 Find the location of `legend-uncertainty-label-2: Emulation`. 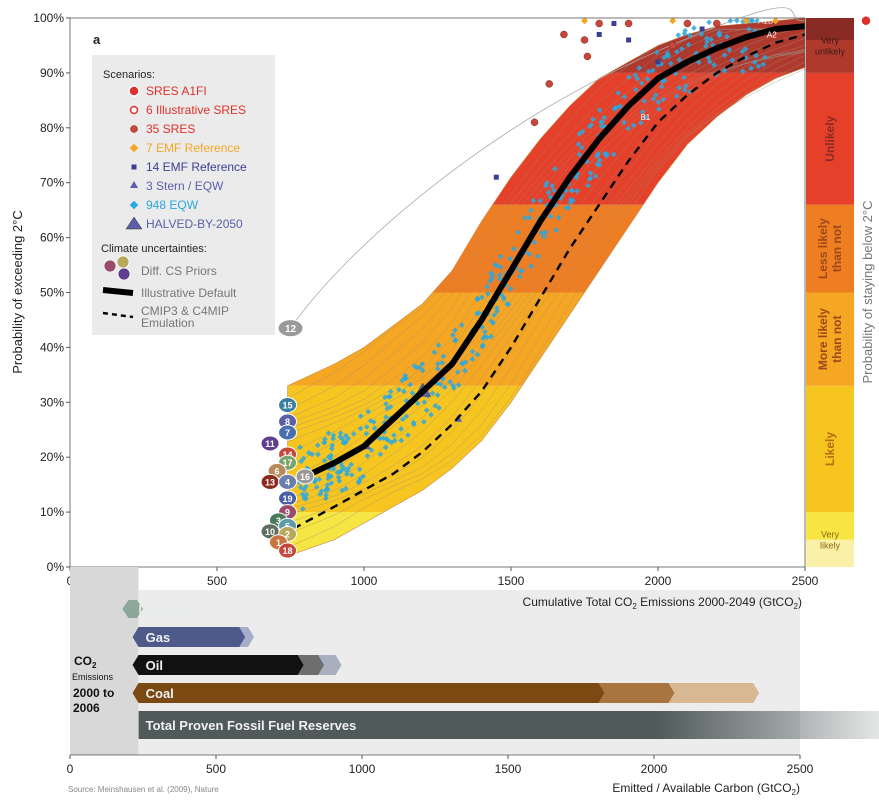

legend-uncertainty-label-2: Emulation is located at coordinates (167, 323).